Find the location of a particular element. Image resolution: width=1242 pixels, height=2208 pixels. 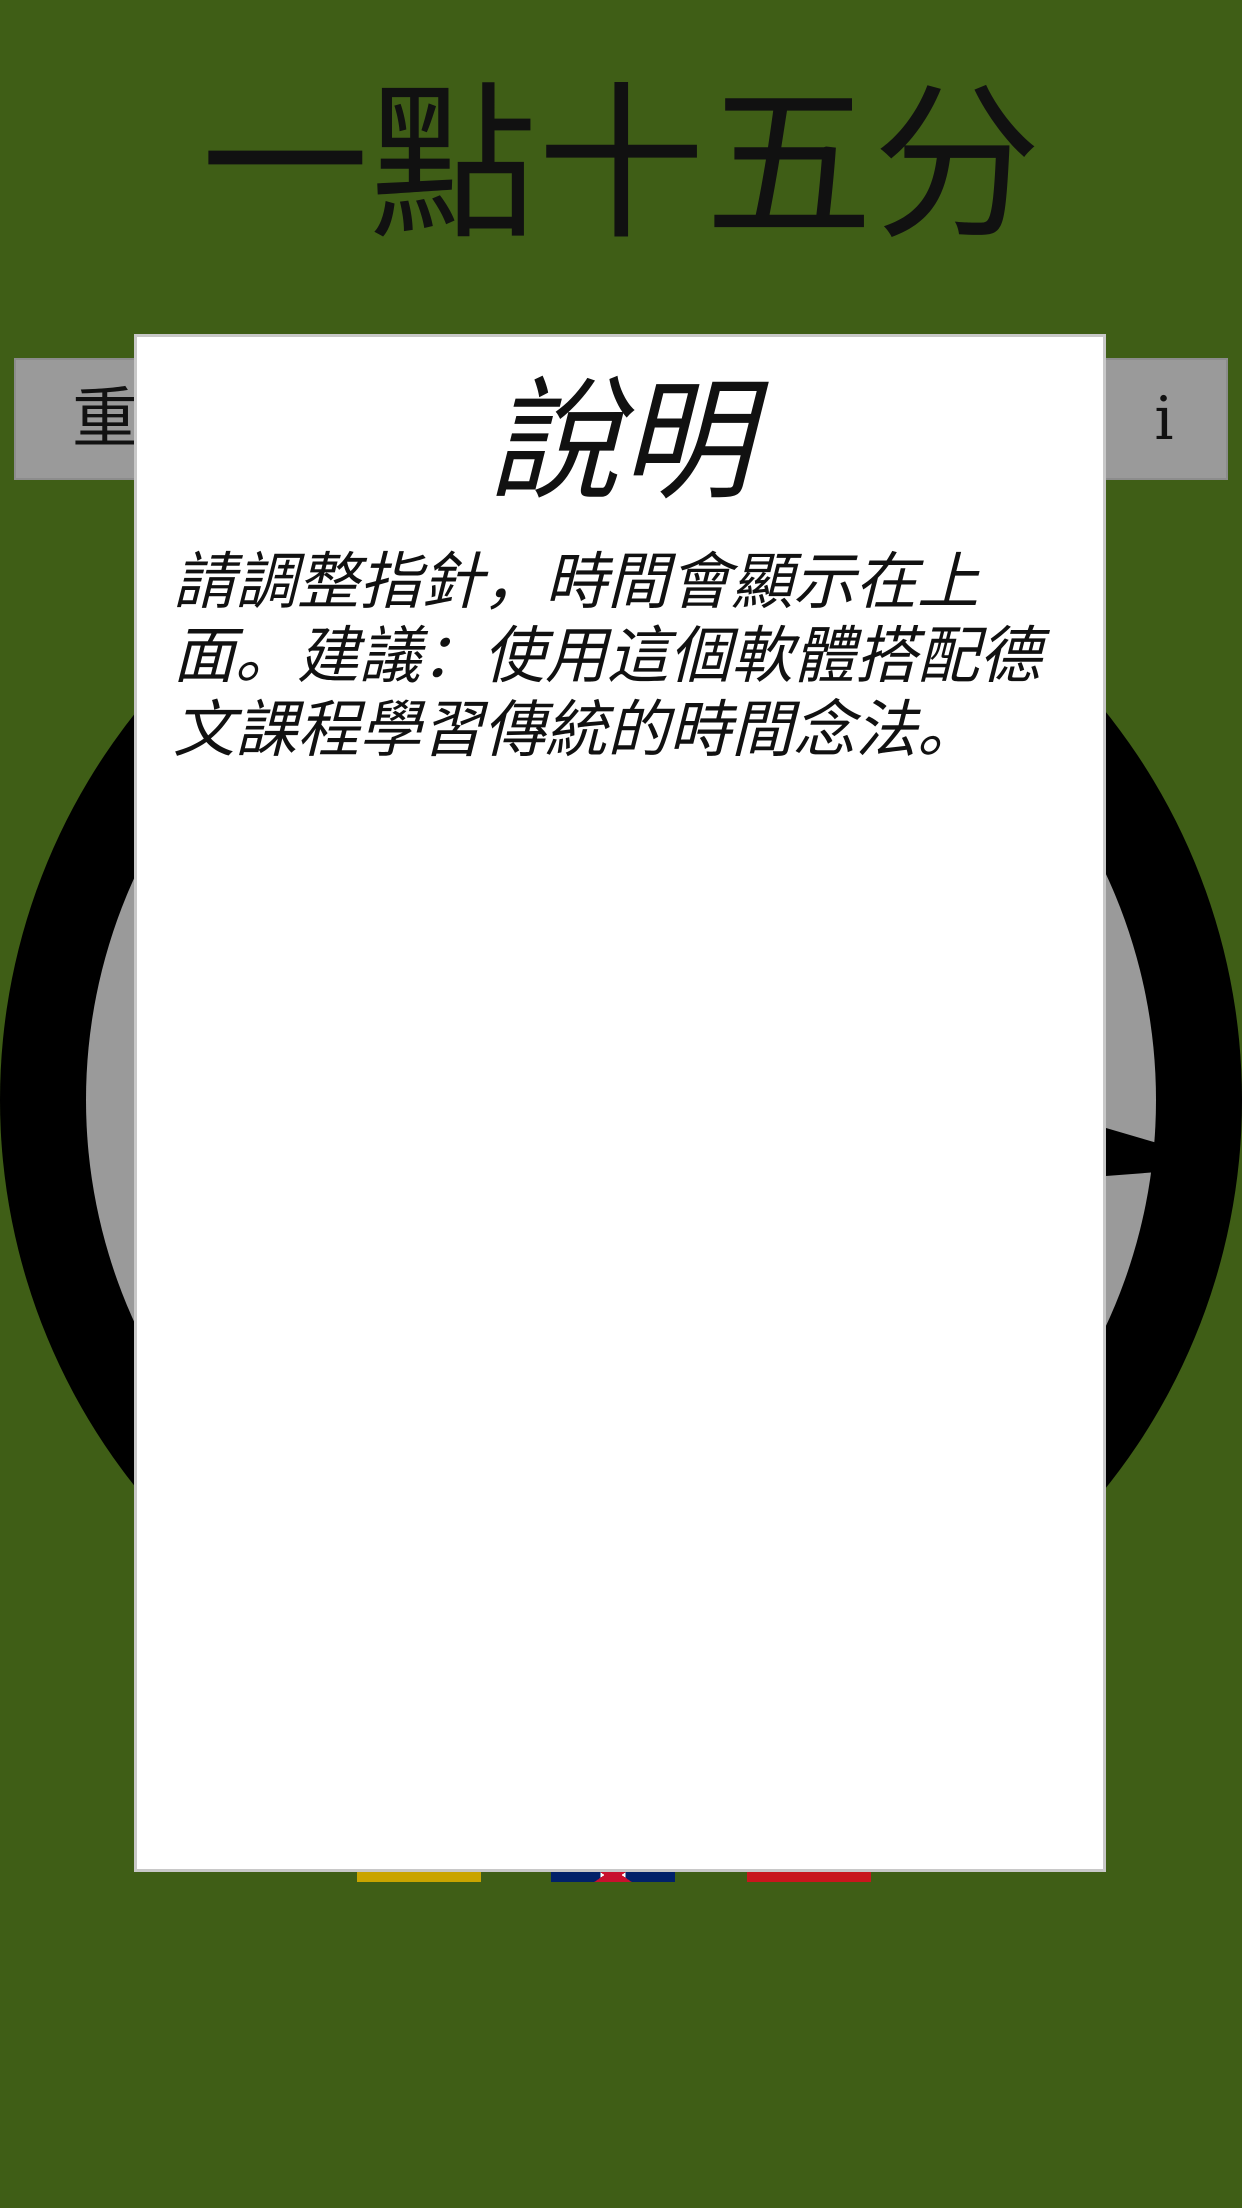

minute-hand is located at coordinates (1171, 1152).